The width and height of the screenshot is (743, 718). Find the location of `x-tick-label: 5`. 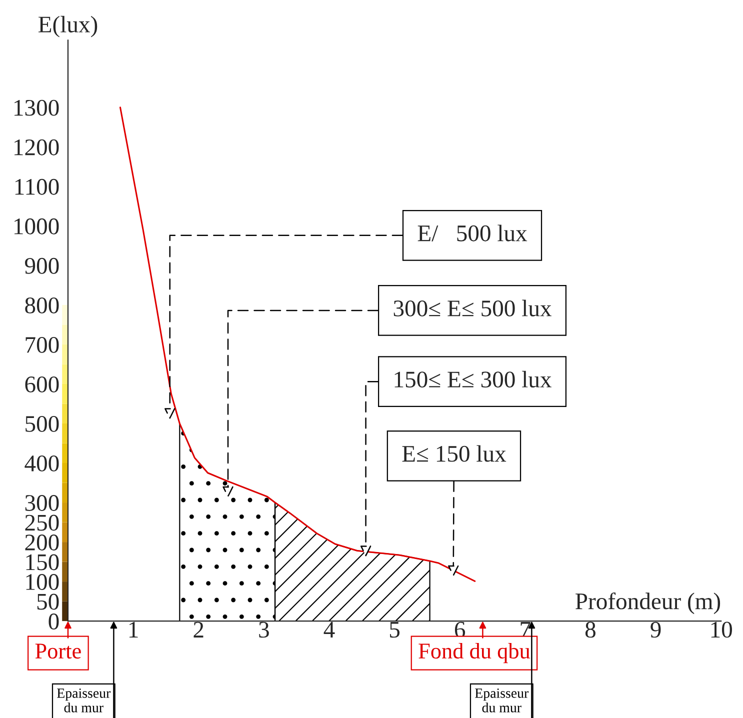

x-tick-label: 5 is located at coordinates (395, 630).